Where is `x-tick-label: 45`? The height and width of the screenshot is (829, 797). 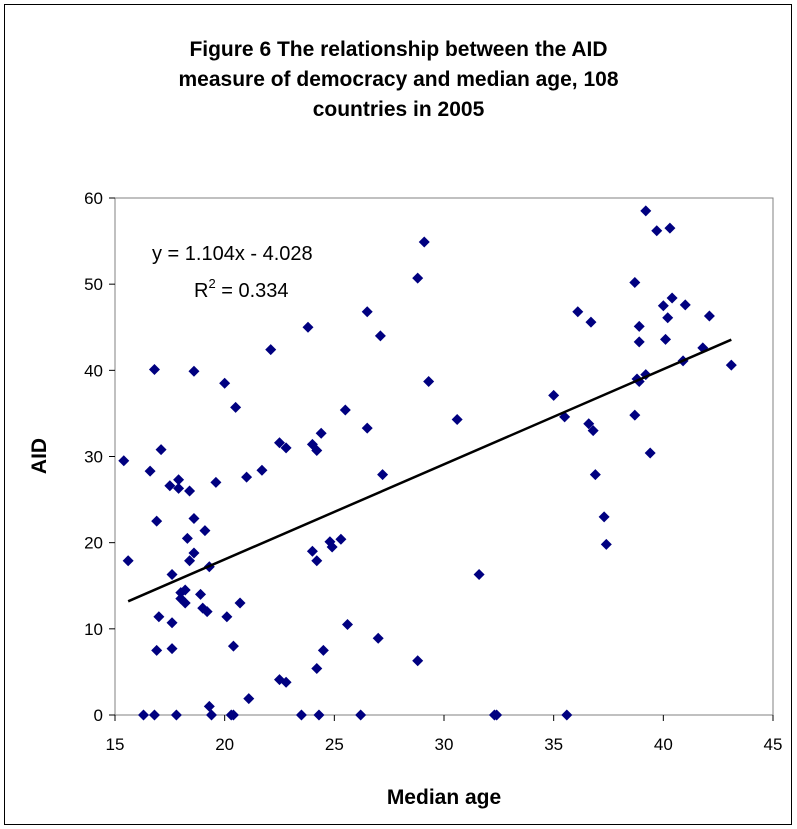
x-tick-label: 45 is located at coordinates (773, 744).